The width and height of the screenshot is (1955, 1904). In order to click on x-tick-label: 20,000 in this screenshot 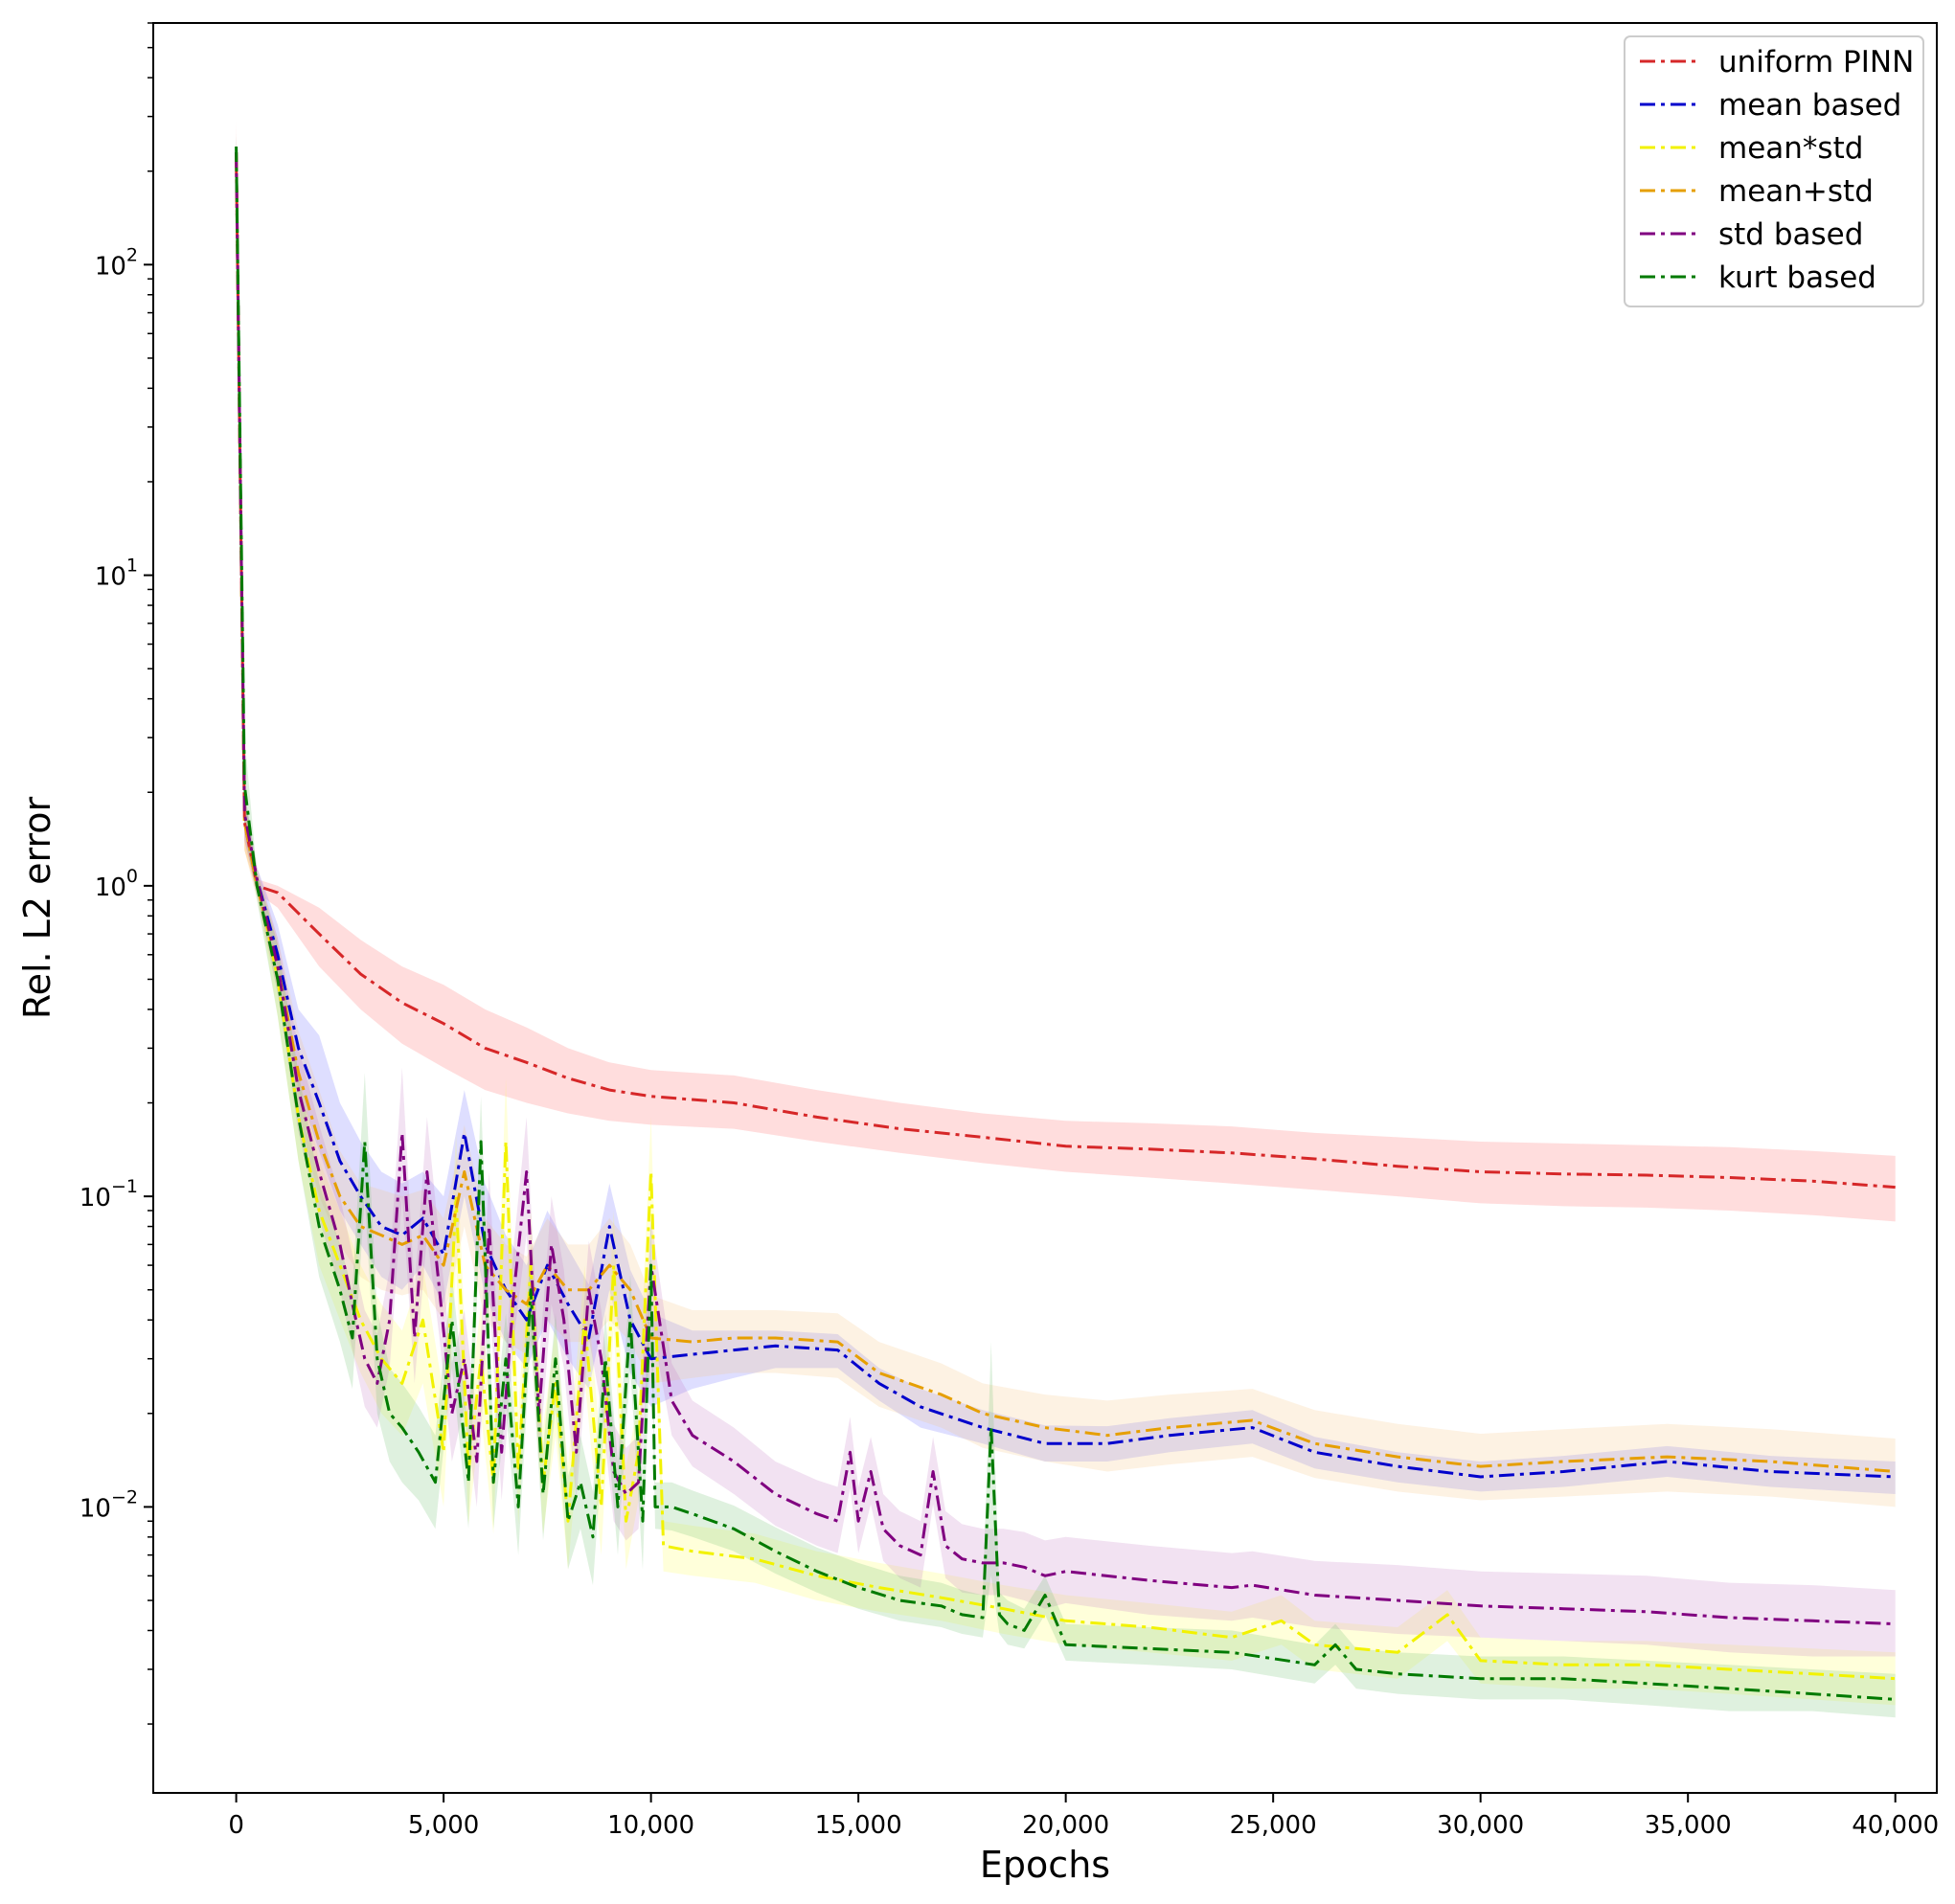, I will do `click(1065, 1825)`.